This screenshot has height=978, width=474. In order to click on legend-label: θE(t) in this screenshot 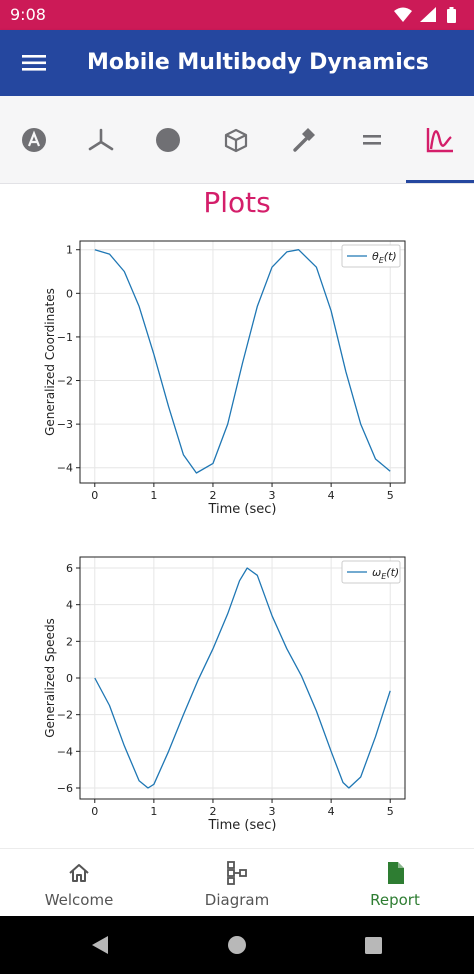, I will do `click(384, 257)`.